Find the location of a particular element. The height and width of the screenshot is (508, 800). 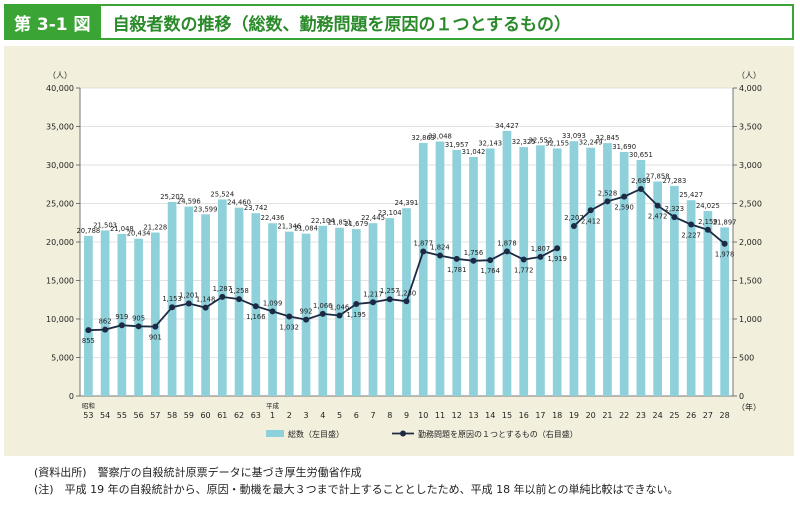

x-tick-label: 28 is located at coordinates (725, 415).